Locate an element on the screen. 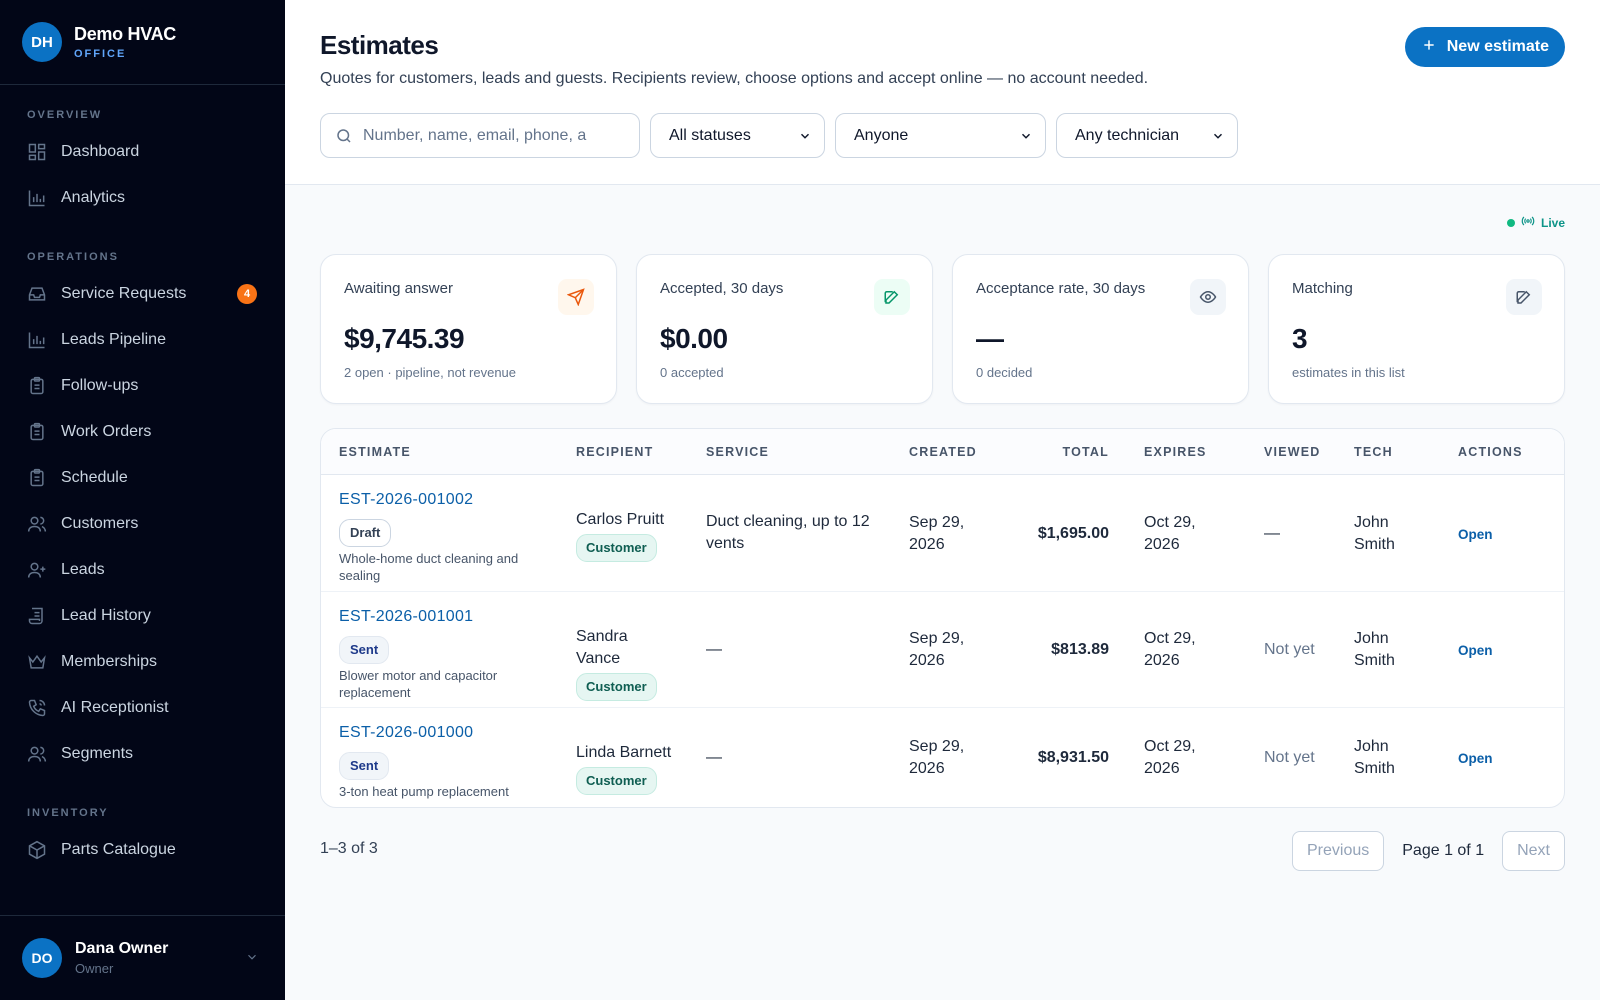  live-label: Live is located at coordinates (1552, 222).